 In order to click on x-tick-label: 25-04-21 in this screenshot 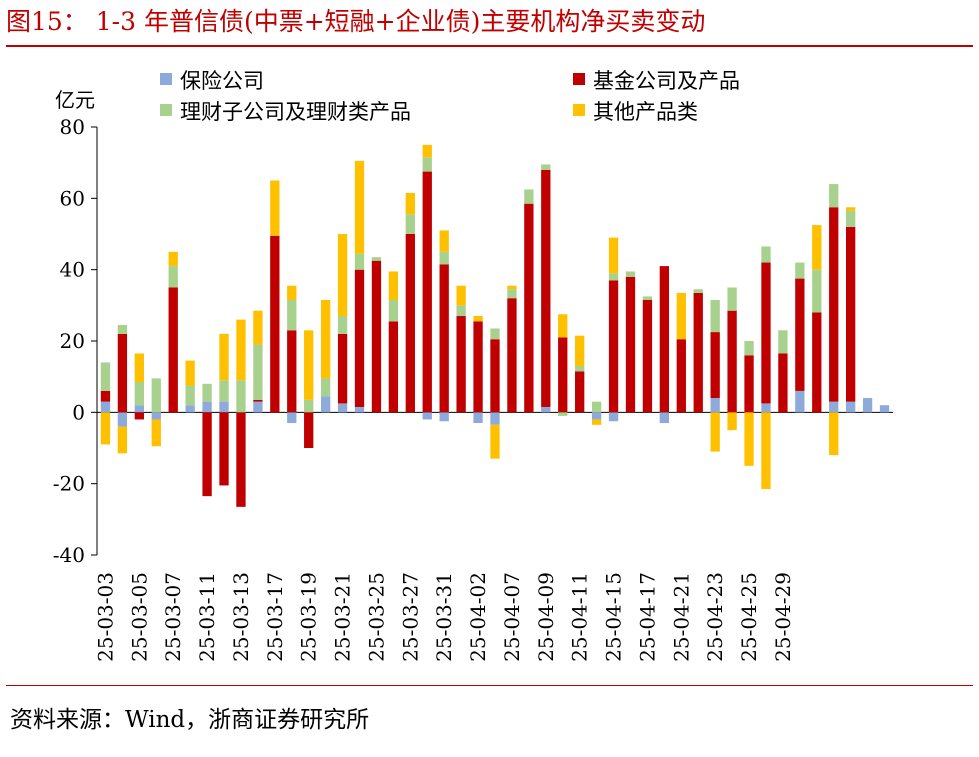, I will do `click(681, 617)`.